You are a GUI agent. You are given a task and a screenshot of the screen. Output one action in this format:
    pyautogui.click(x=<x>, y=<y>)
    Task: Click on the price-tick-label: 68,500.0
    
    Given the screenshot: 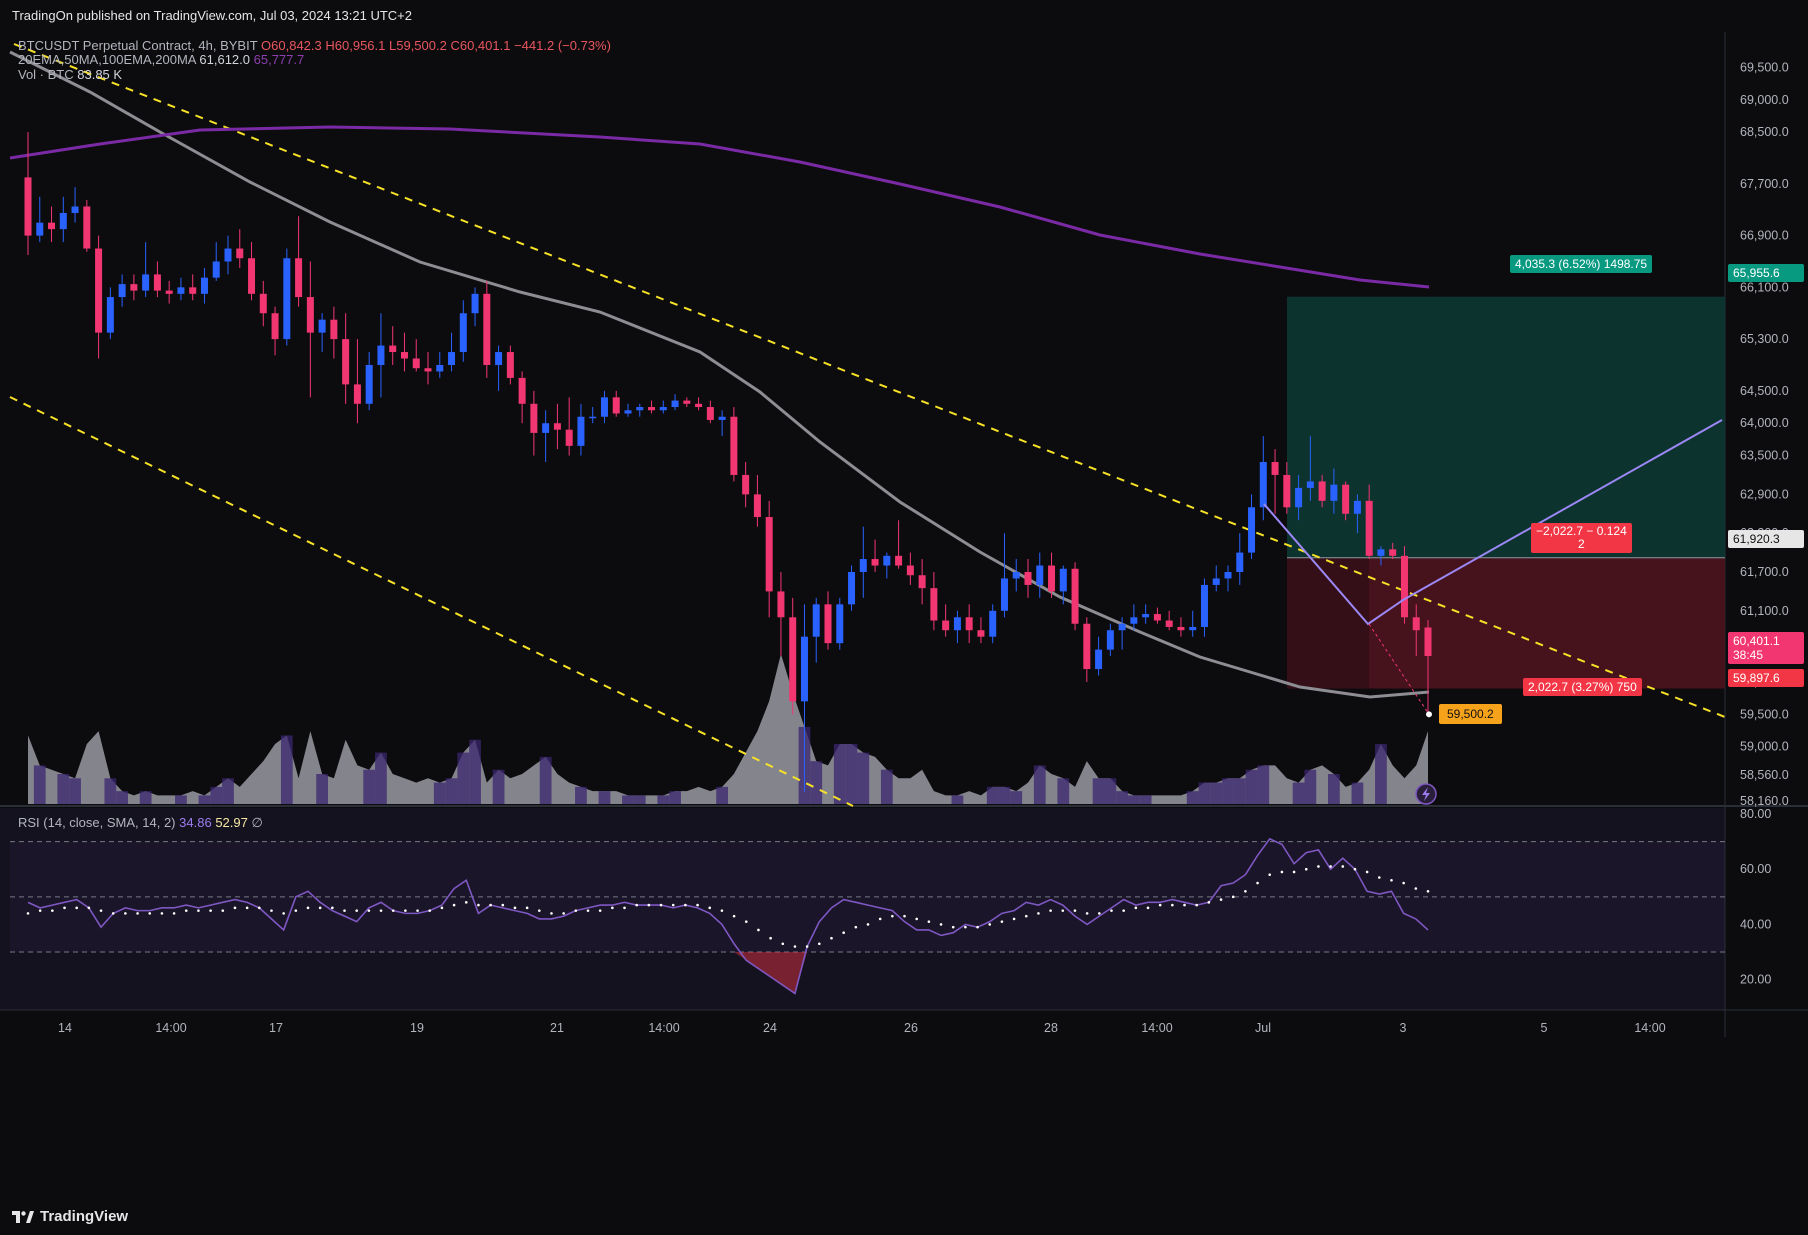 What is the action you would take?
    pyautogui.click(x=1764, y=132)
    